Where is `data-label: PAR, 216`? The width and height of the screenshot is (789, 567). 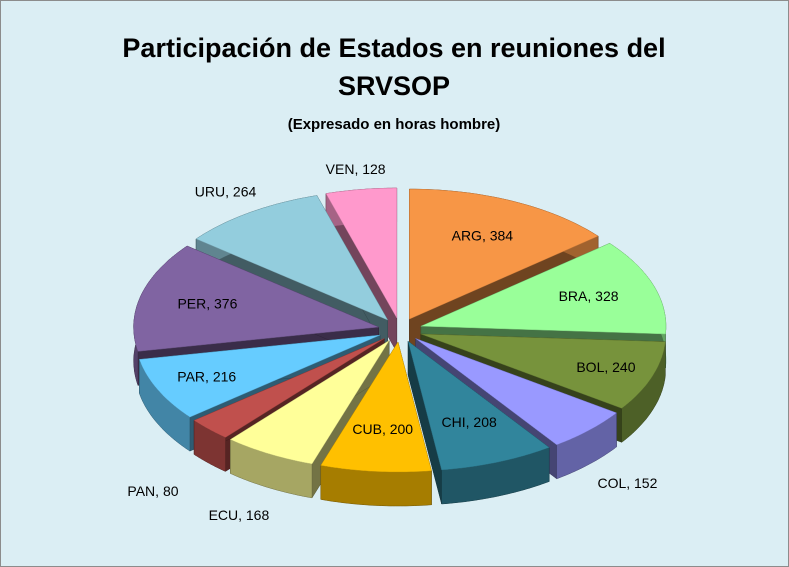 data-label: PAR, 216 is located at coordinates (206, 377).